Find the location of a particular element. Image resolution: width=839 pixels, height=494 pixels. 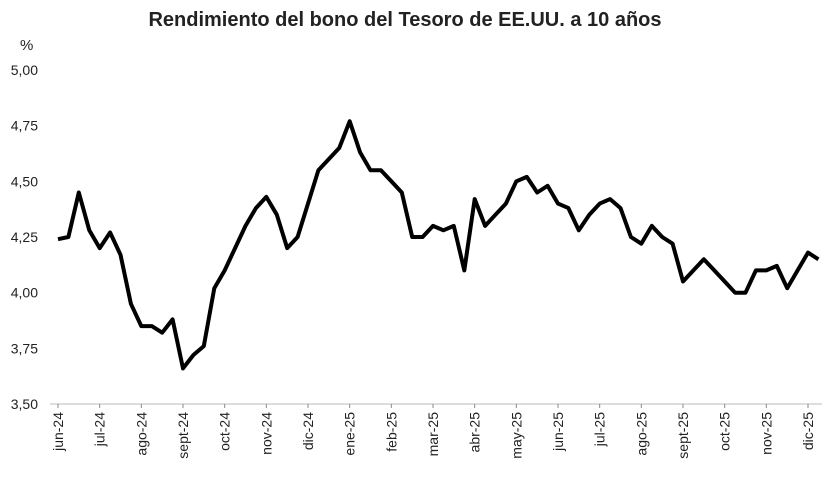

x-tick-label: ene-25 is located at coordinates (350, 434).